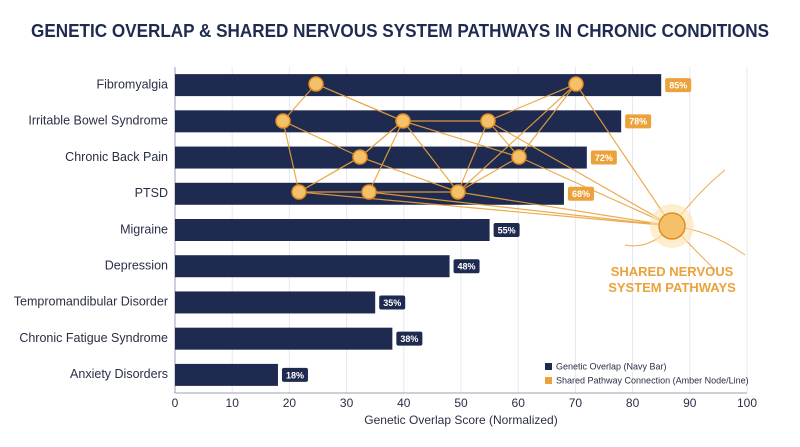 This screenshot has height=447, width=800. Describe the element at coordinates (136, 266) in the screenshot. I see `y-tick-label: Depression` at that location.